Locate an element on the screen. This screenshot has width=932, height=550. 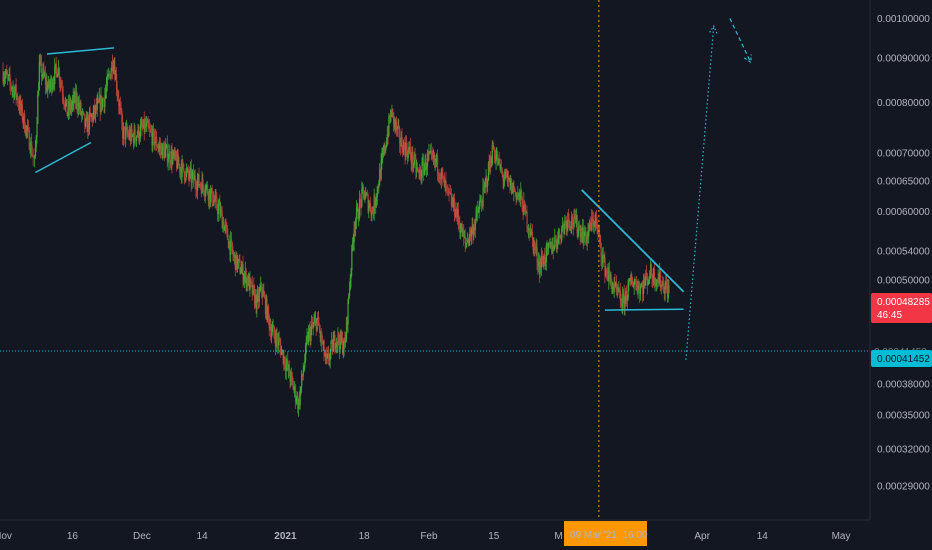
y-tick-label: 0.00029000 is located at coordinates (903, 486).